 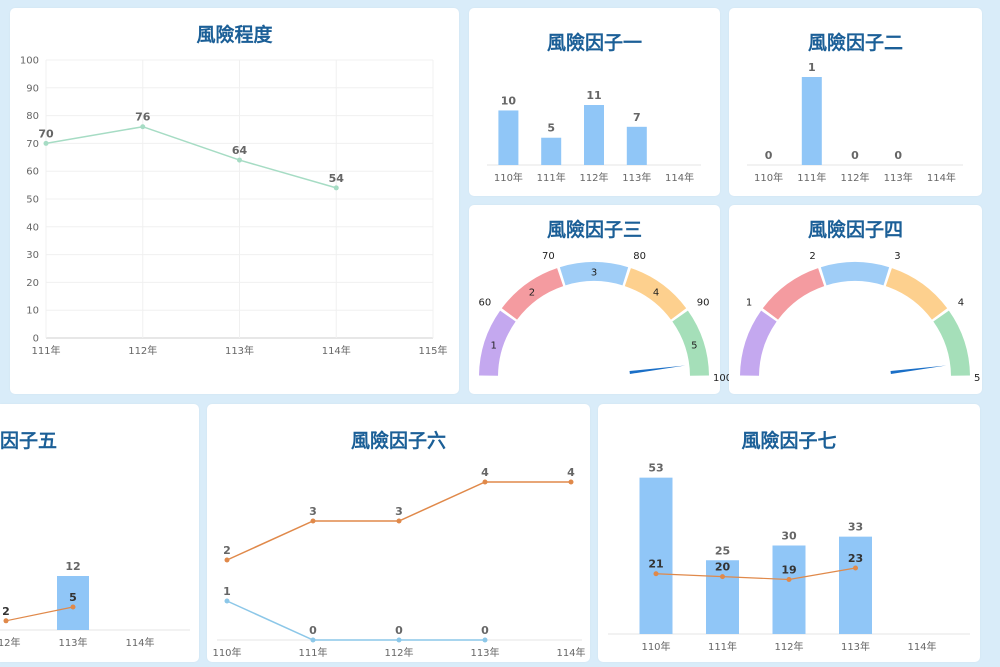 I want to click on factor4-card: 風險因子四 1 2 3 4 5, so click(x=855, y=299).